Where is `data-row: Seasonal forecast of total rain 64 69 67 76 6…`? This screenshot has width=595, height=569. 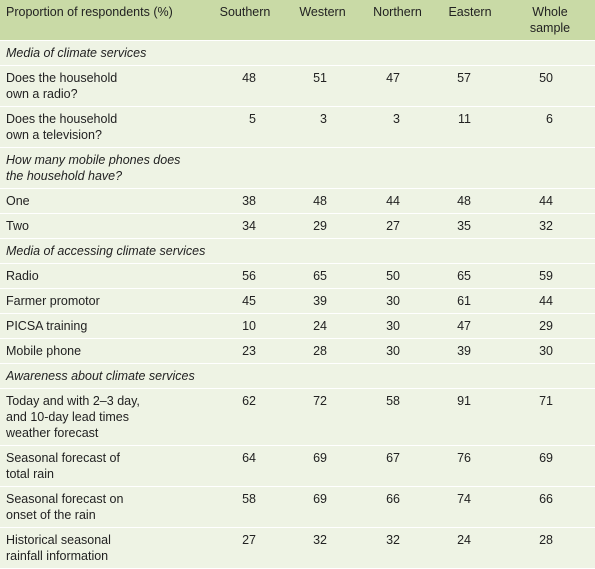 data-row: Seasonal forecast of total rain 64 69 67 76 6… is located at coordinates (297, 466).